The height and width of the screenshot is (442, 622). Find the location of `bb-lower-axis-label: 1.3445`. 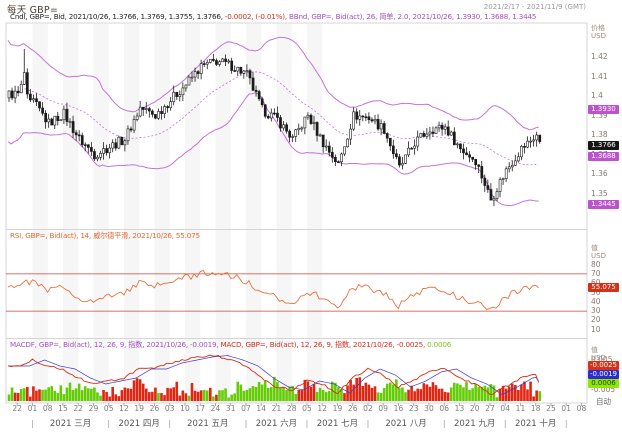

bb-lower-axis-label: 1.3445 is located at coordinates (603, 204).